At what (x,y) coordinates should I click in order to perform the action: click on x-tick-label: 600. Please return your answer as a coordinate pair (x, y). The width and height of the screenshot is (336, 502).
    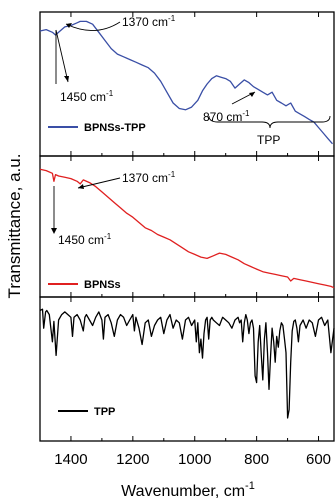
    Looking at the image, I should click on (318, 459).